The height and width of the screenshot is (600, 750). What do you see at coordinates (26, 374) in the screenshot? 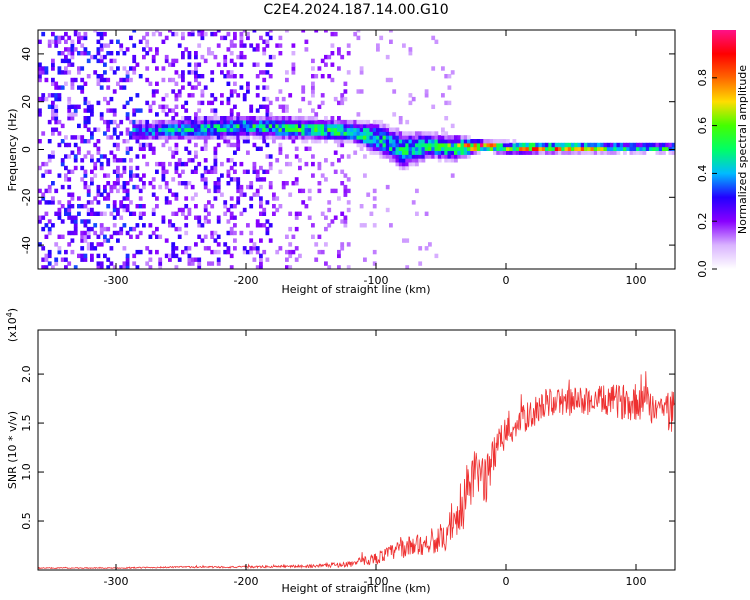
I see `snr-y-tick-label: 2.0` at bounding box center [26, 374].